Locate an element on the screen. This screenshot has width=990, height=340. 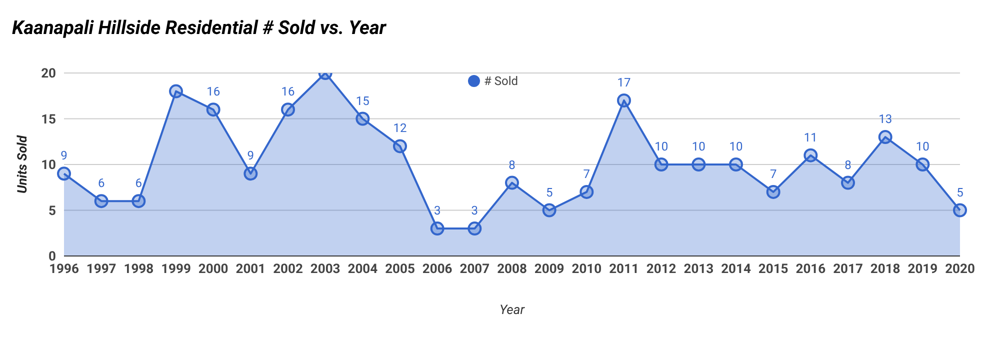
x-tick-label: 1999 is located at coordinates (176, 270).